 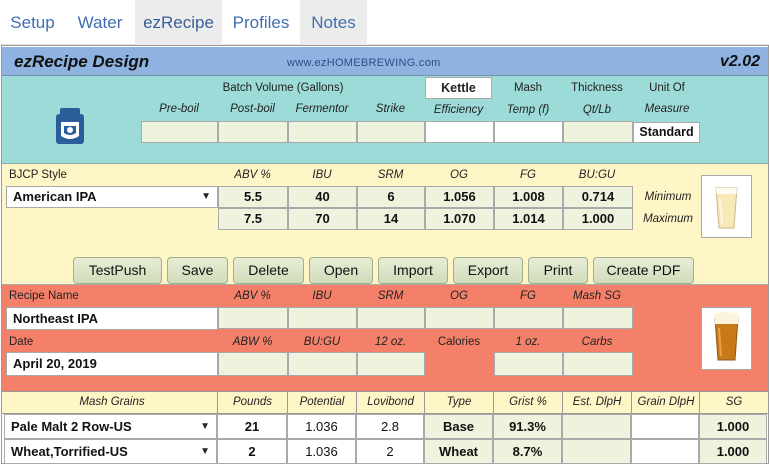 I want to click on grain-2-lovibond: 2, so click(x=390, y=451).